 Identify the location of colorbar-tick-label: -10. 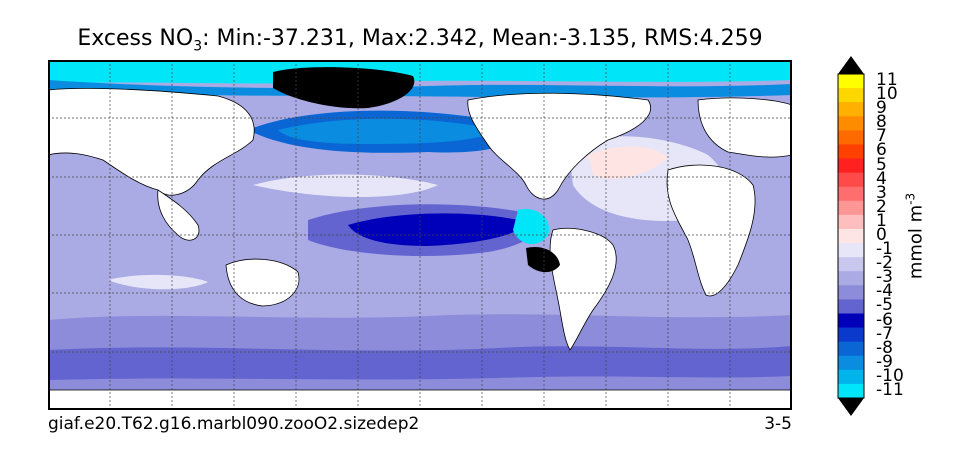
(890, 375).